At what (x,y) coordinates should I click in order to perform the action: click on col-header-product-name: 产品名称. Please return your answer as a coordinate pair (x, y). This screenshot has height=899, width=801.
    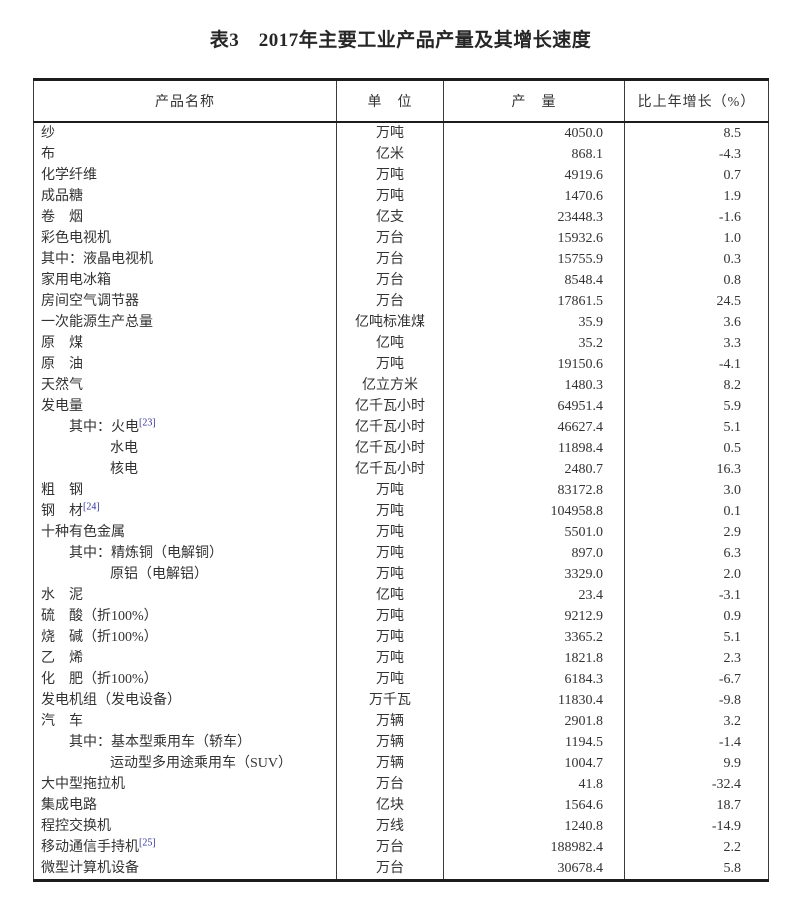
    Looking at the image, I should click on (185, 101).